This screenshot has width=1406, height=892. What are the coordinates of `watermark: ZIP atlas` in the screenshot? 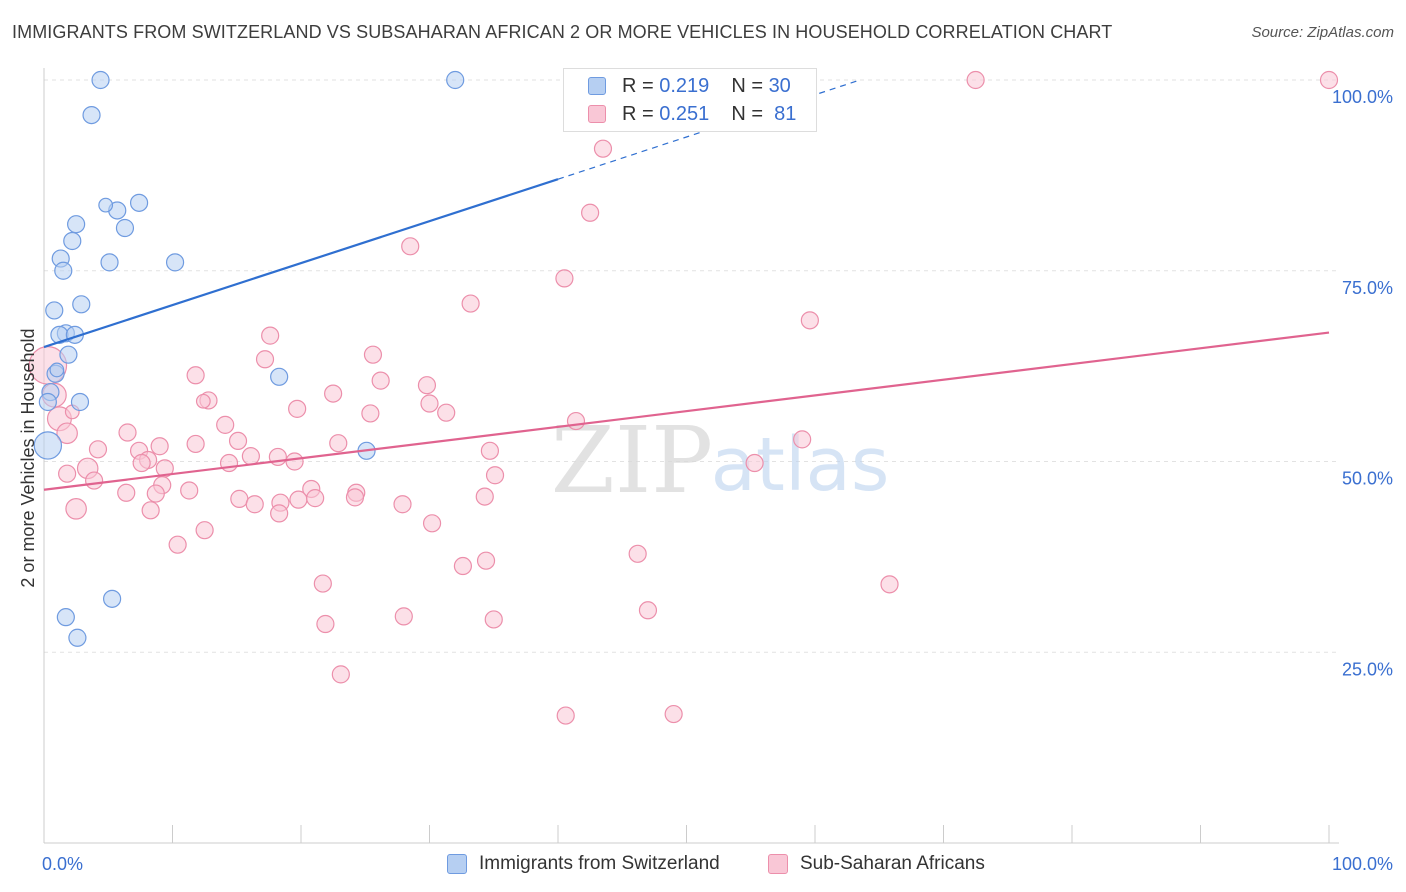 It's located at (720, 460).